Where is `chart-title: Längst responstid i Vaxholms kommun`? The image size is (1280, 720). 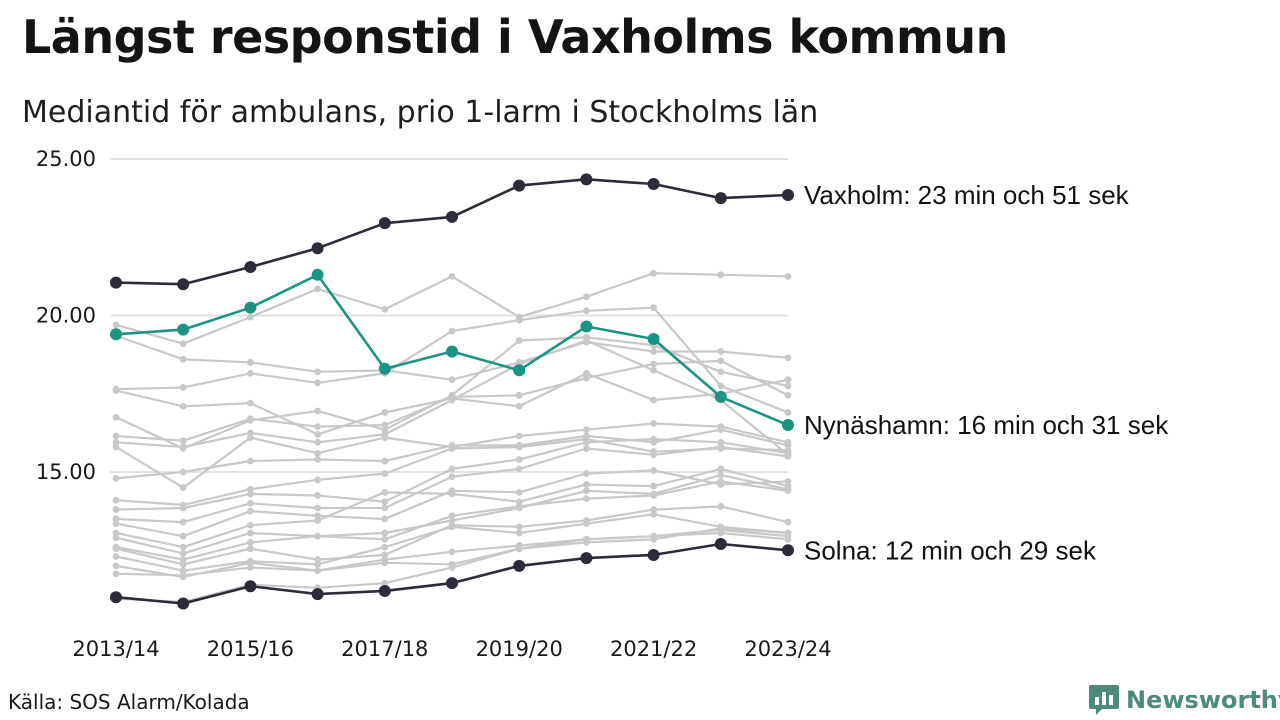
chart-title: Längst responstid i Vaxholms kommun is located at coordinates (515, 37).